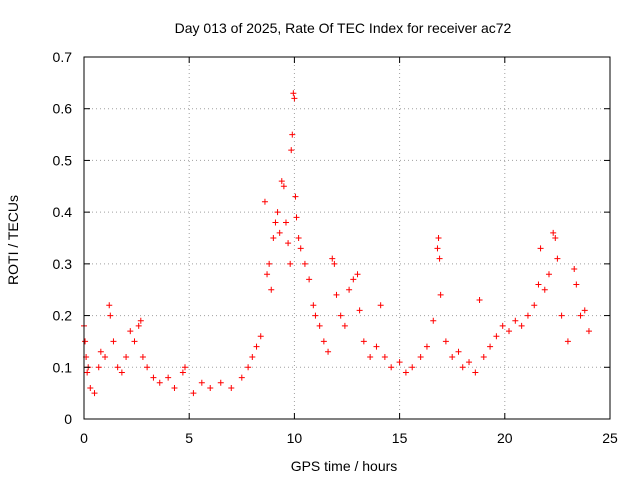 The image size is (640, 480). Describe the element at coordinates (505, 438) in the screenshot. I see `x-tick-label: 20` at that location.